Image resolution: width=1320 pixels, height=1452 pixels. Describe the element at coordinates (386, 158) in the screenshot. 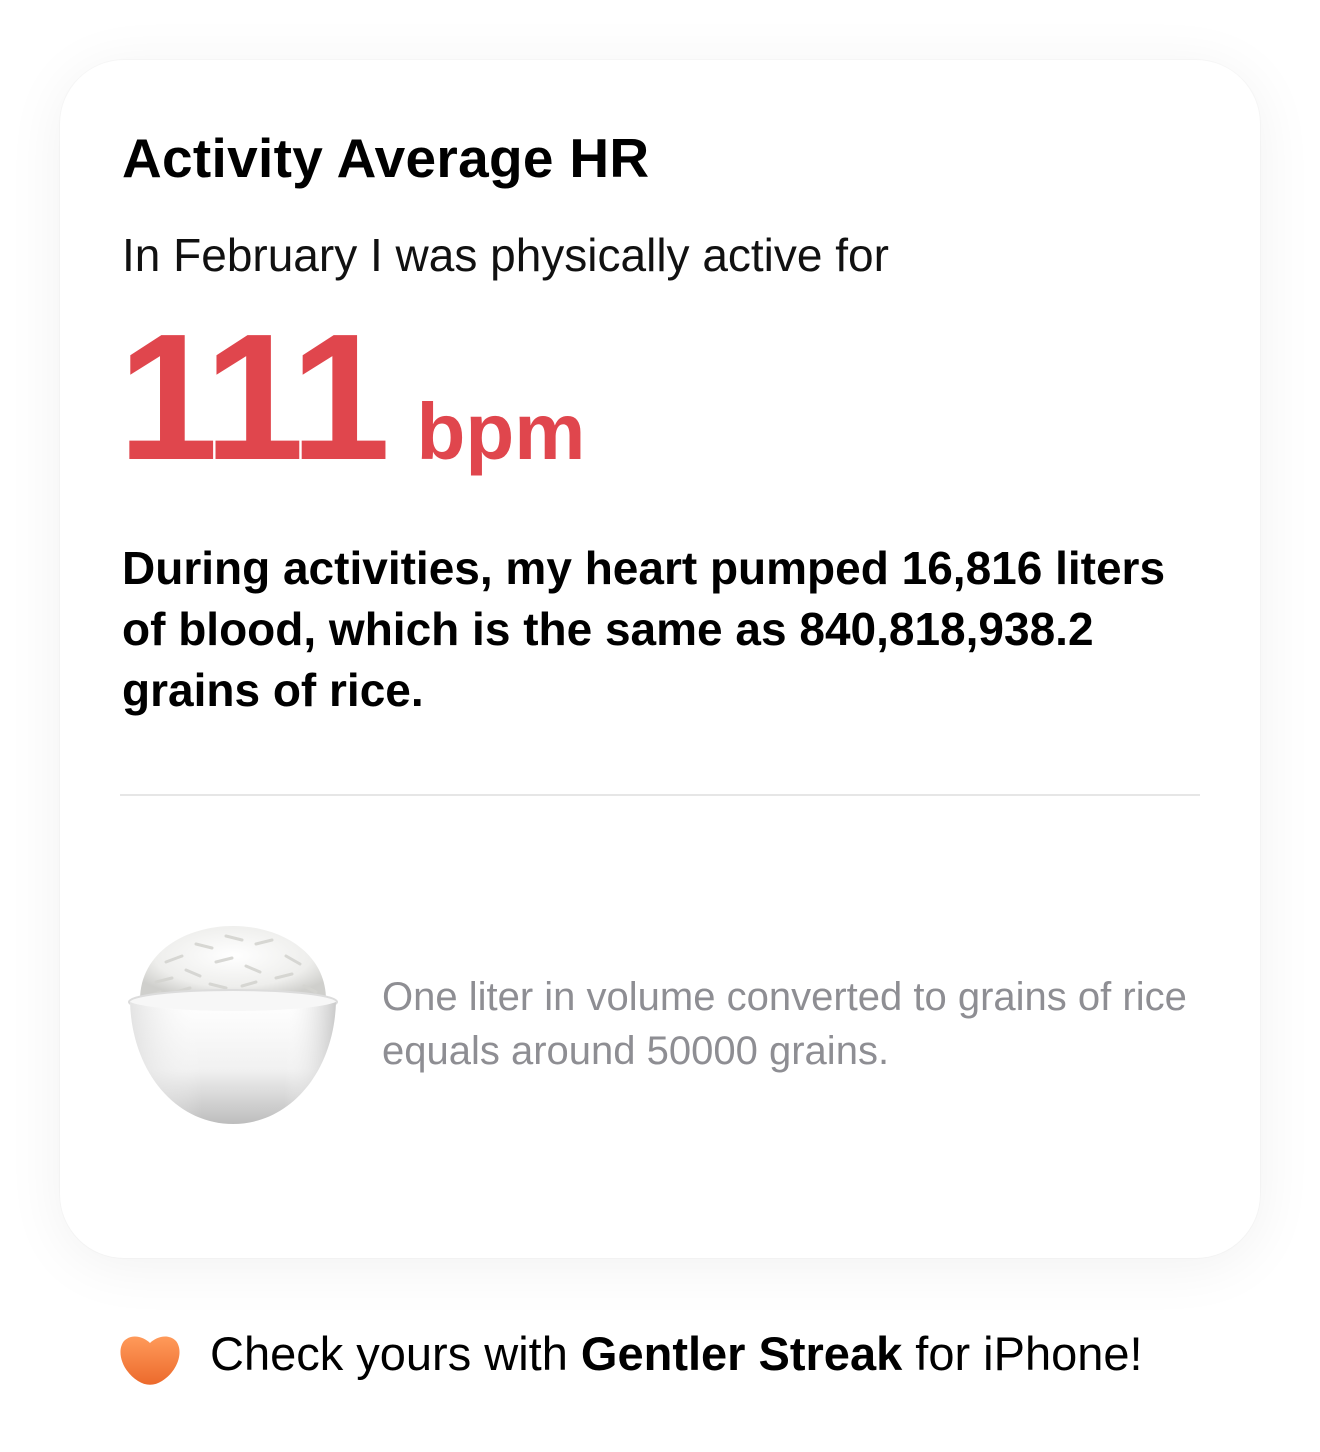

I see `card-title: Activity Average HR` at that location.